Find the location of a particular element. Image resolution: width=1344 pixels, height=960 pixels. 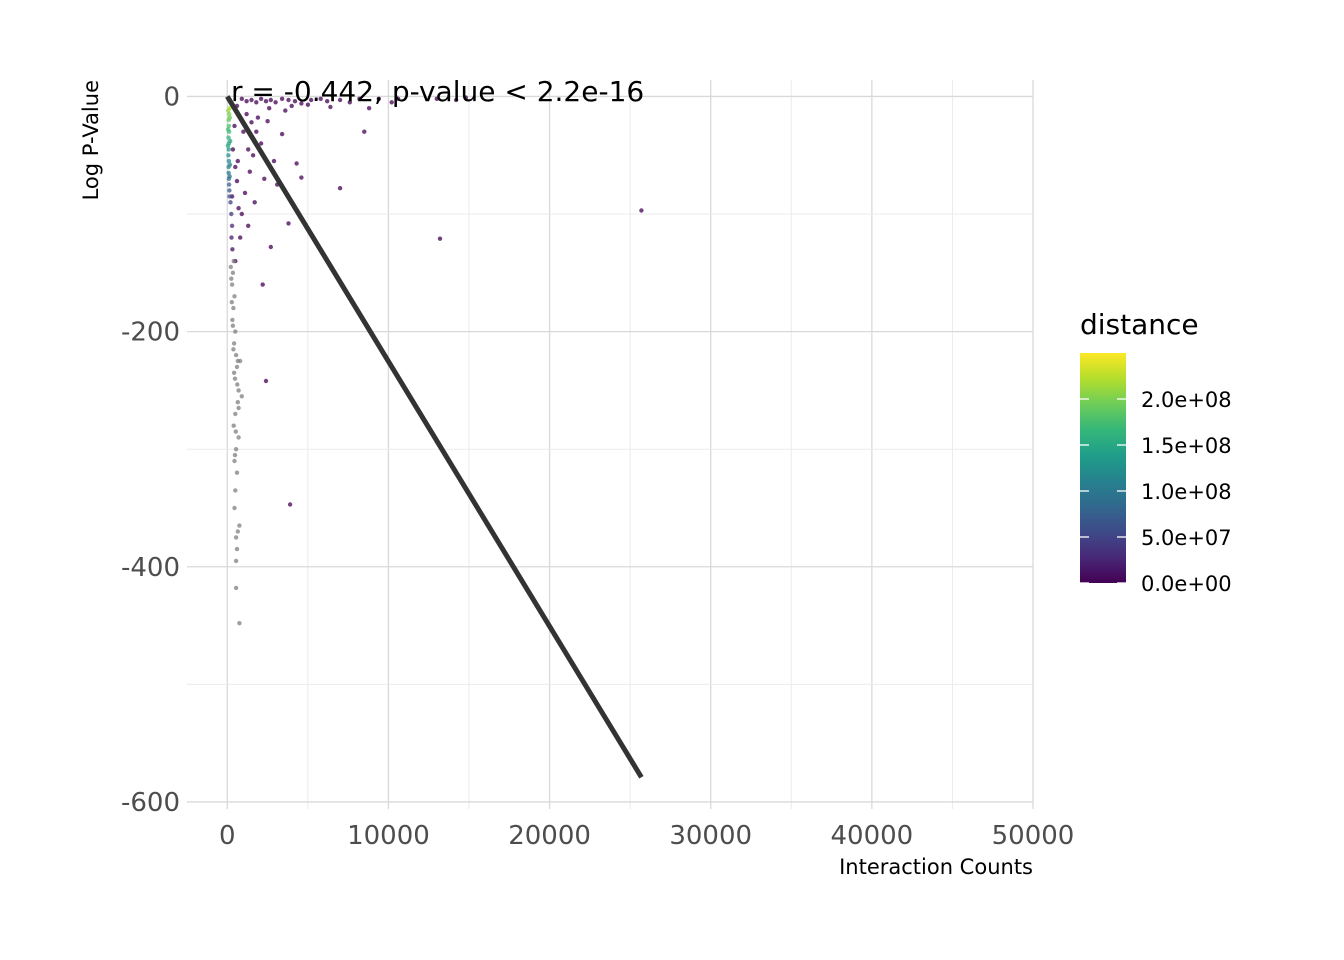

legend-label: 1.0e+08 is located at coordinates (1186, 492).